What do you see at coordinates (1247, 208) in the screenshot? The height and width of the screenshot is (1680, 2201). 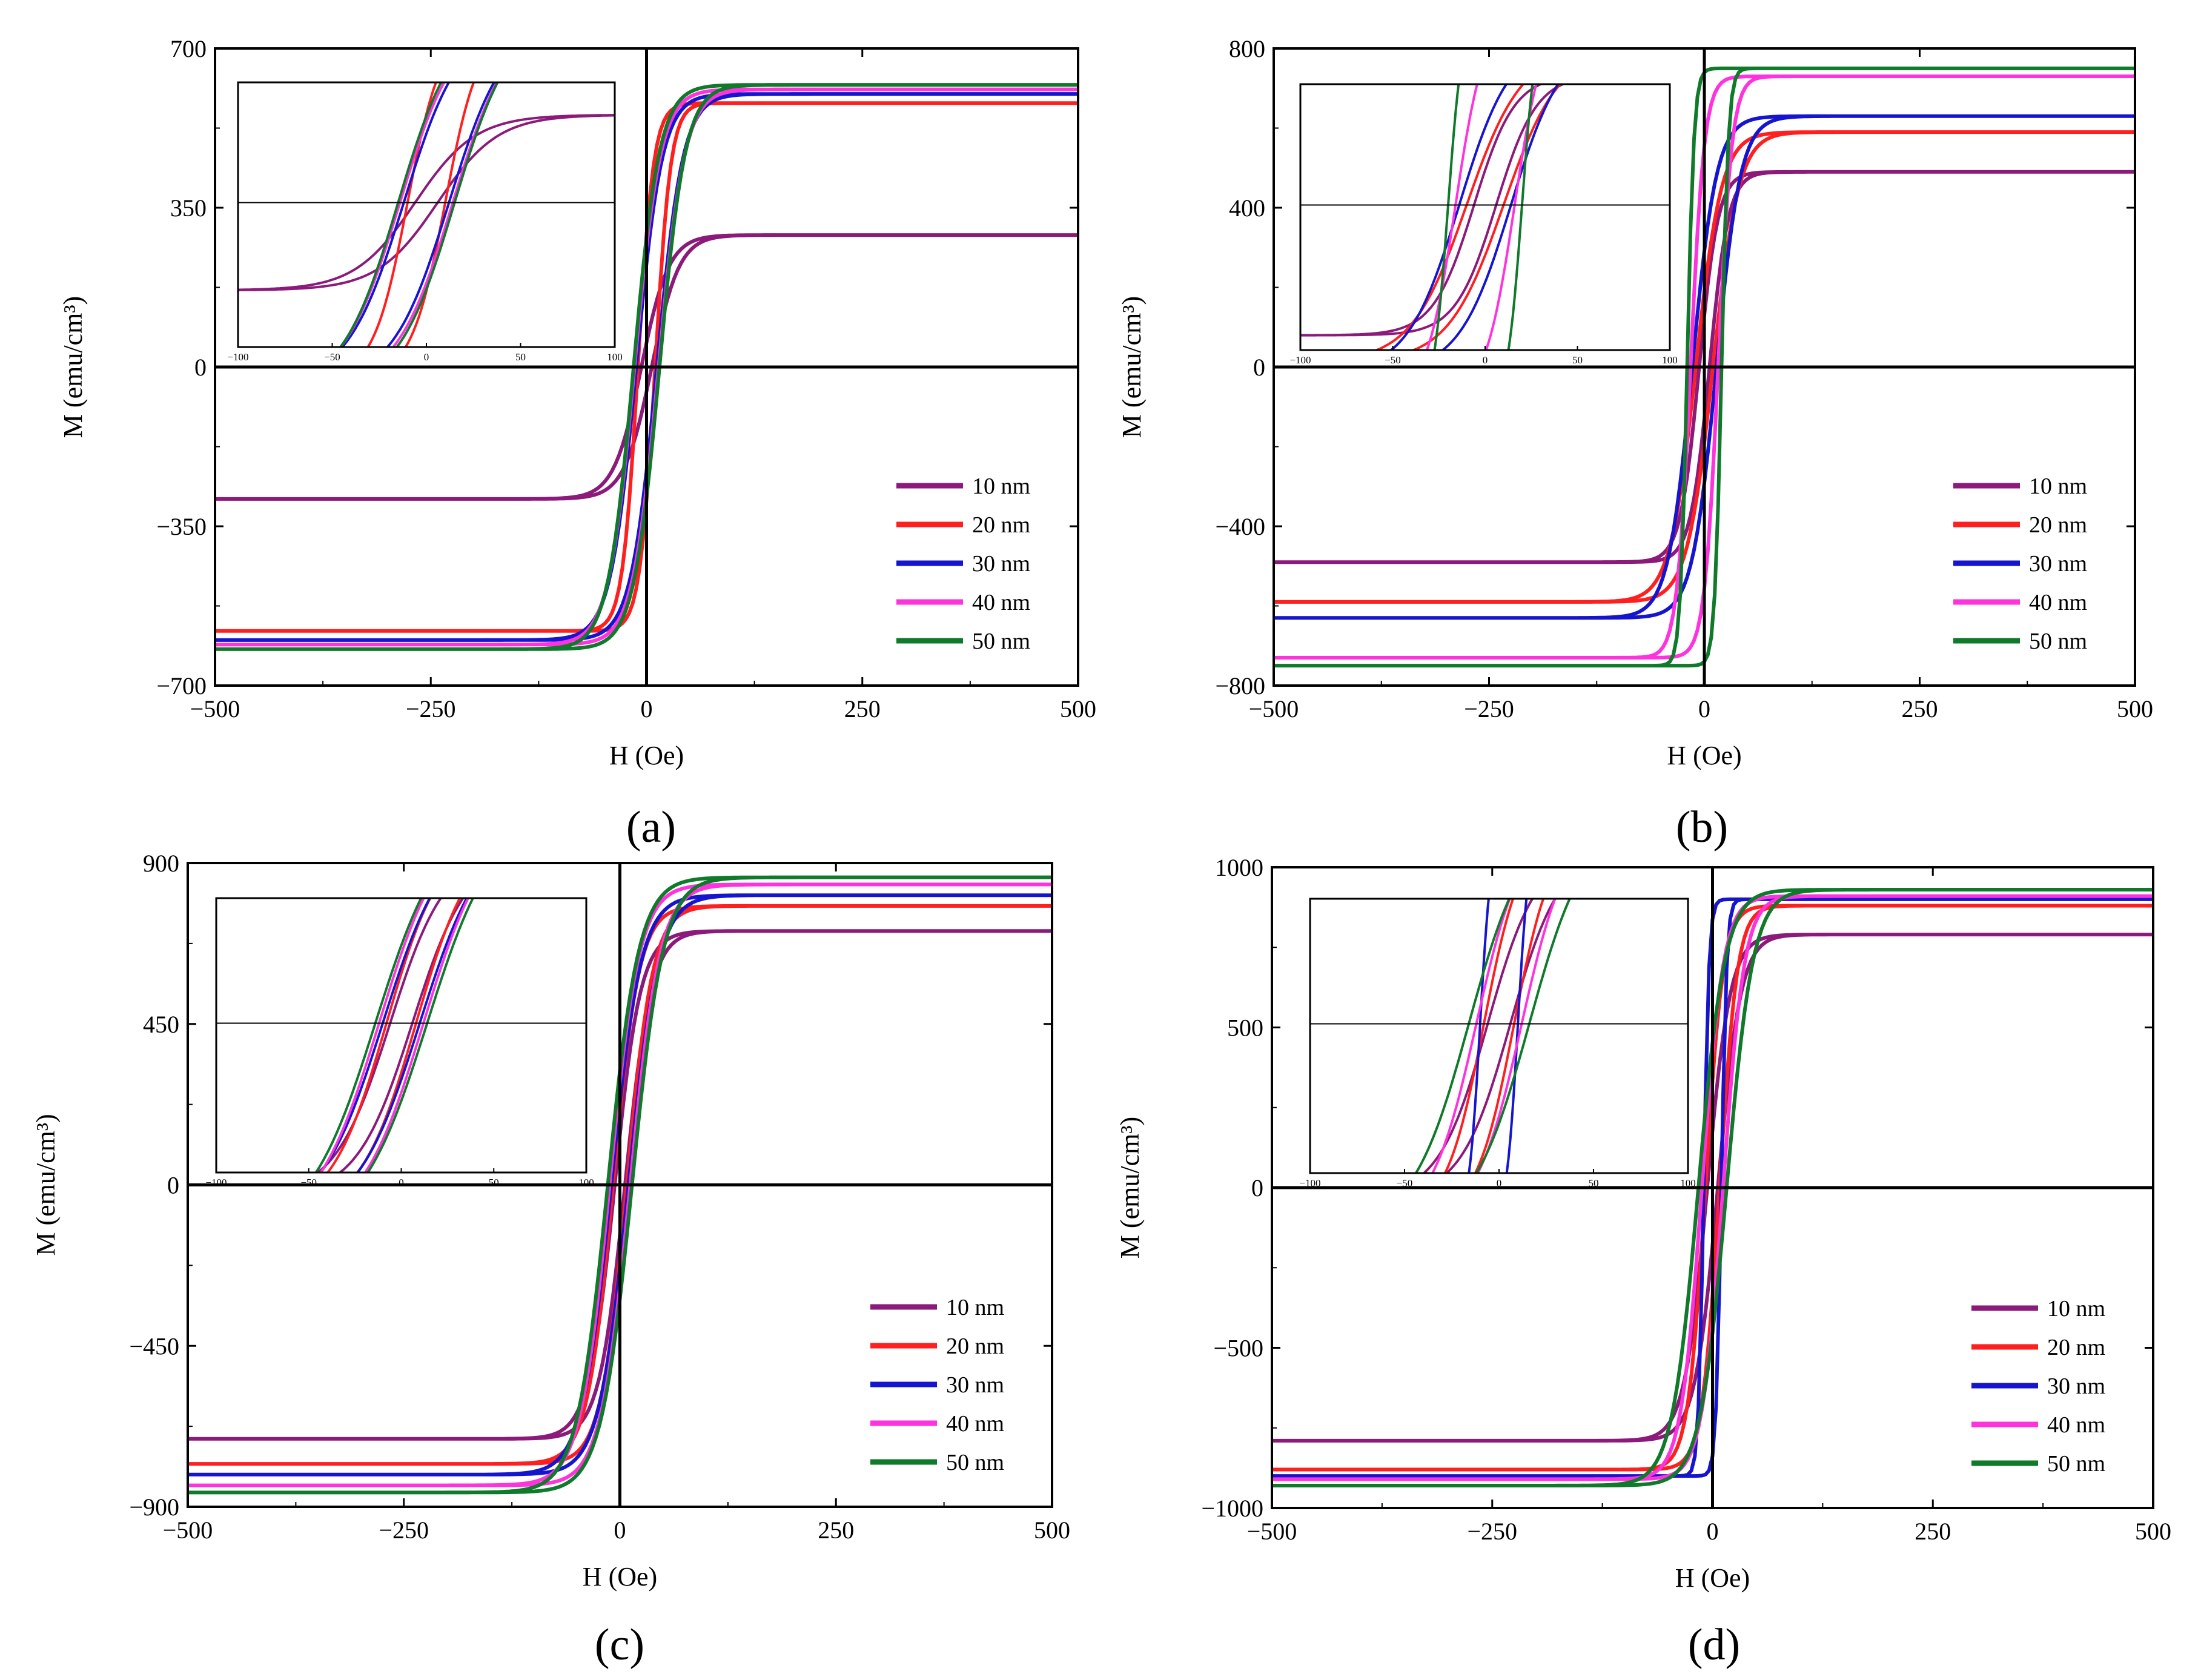 I see `y-tick-label: 400` at bounding box center [1247, 208].